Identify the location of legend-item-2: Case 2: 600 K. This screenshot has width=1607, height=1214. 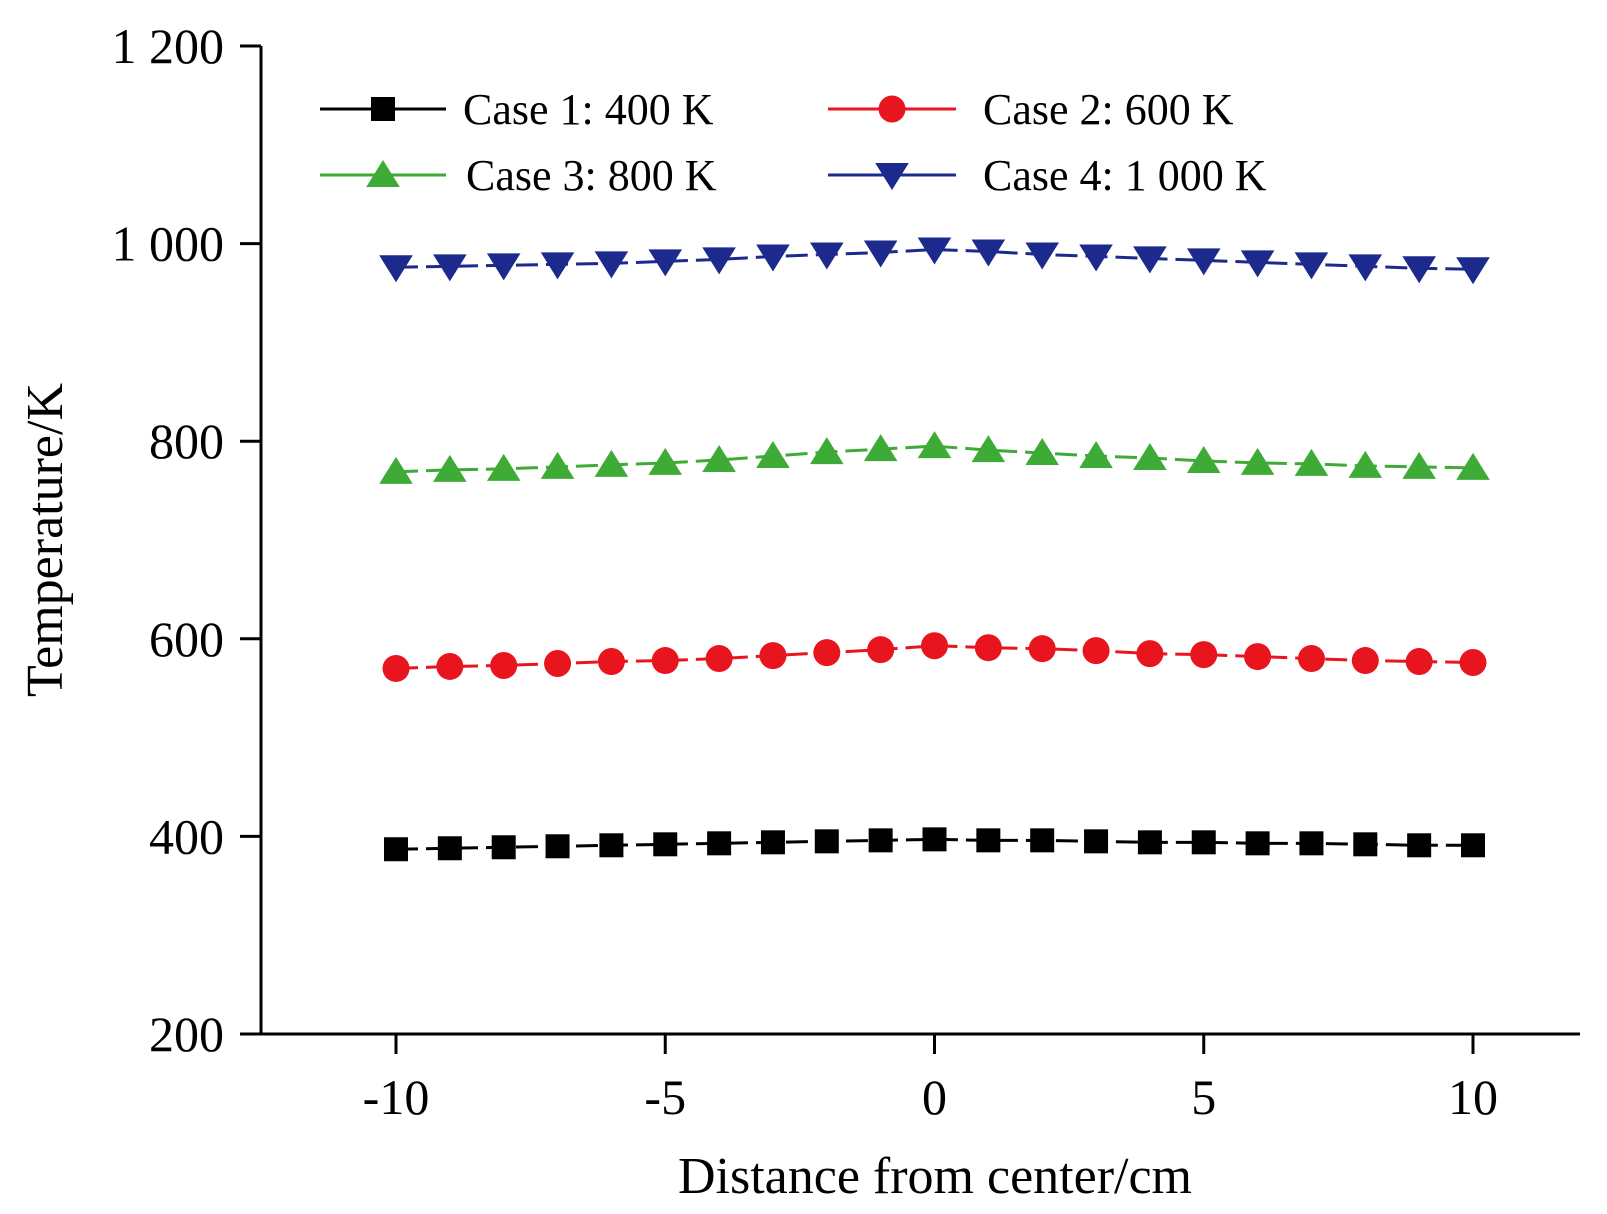
(1031, 109).